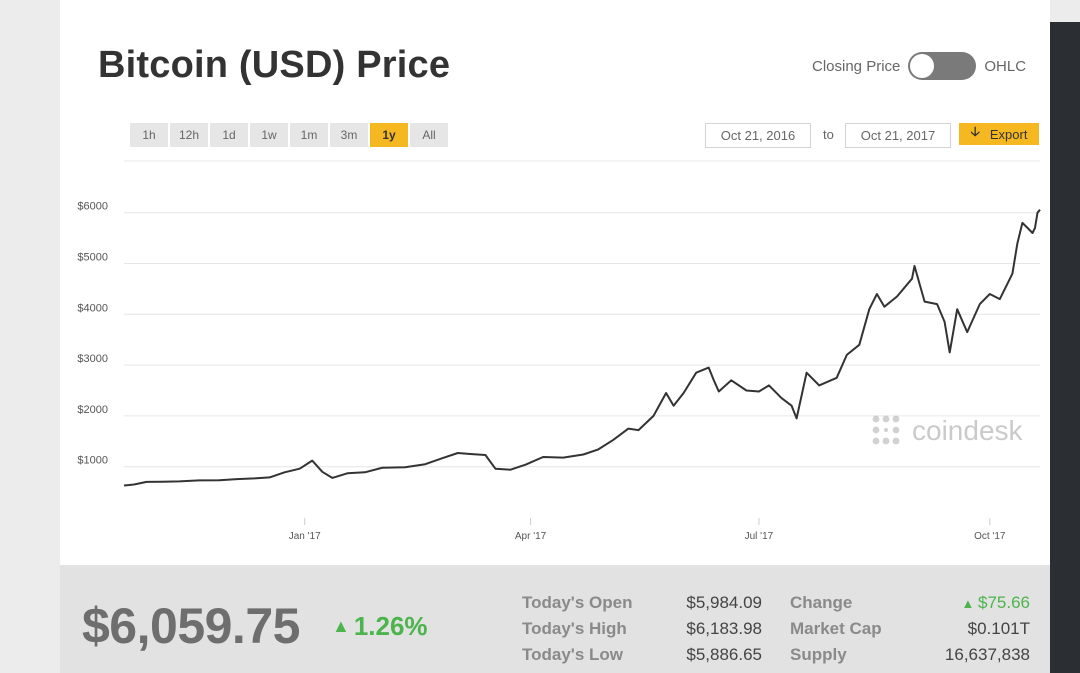 The height and width of the screenshot is (673, 1080). Describe the element at coordinates (759, 536) in the screenshot. I see `x-tick-label: Jul '17` at that location.